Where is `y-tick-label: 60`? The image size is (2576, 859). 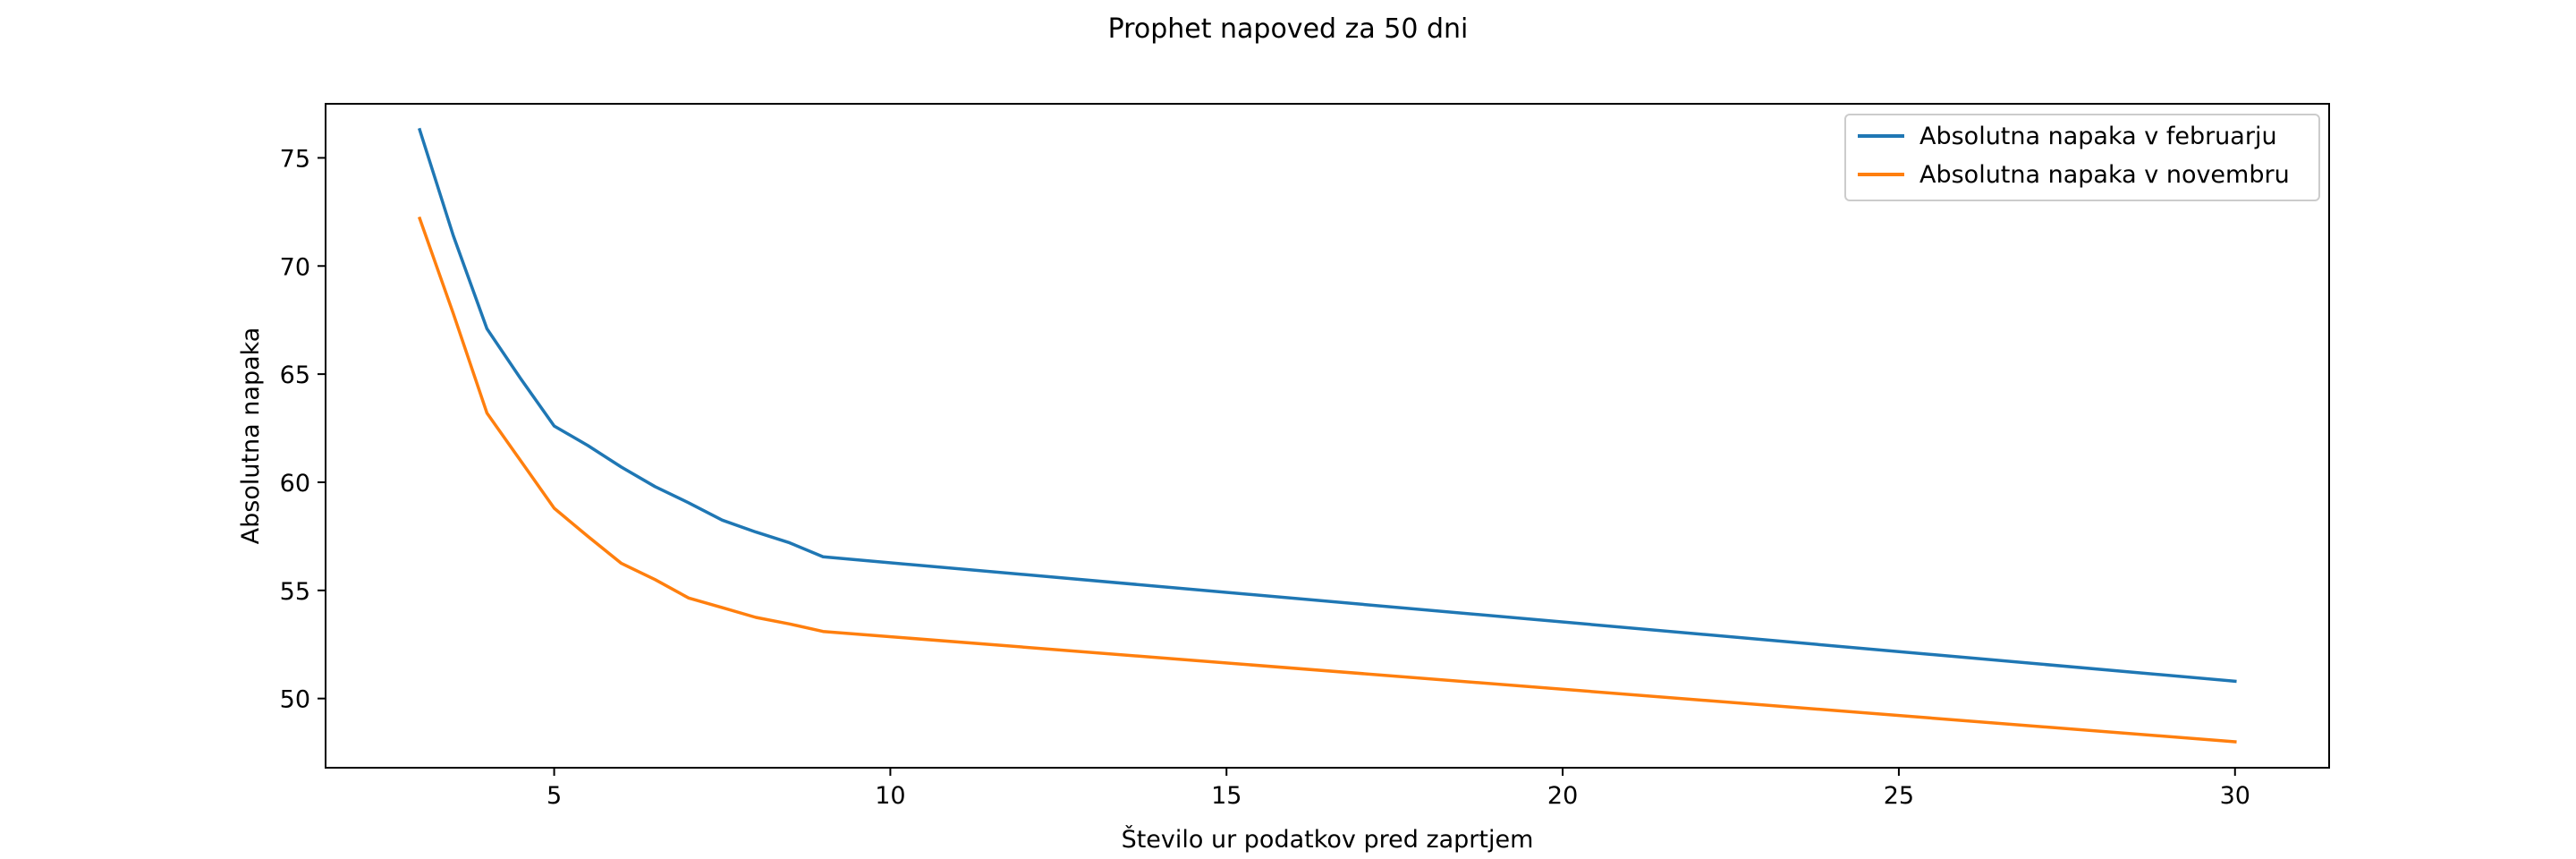
y-tick-label: 60 is located at coordinates (295, 484).